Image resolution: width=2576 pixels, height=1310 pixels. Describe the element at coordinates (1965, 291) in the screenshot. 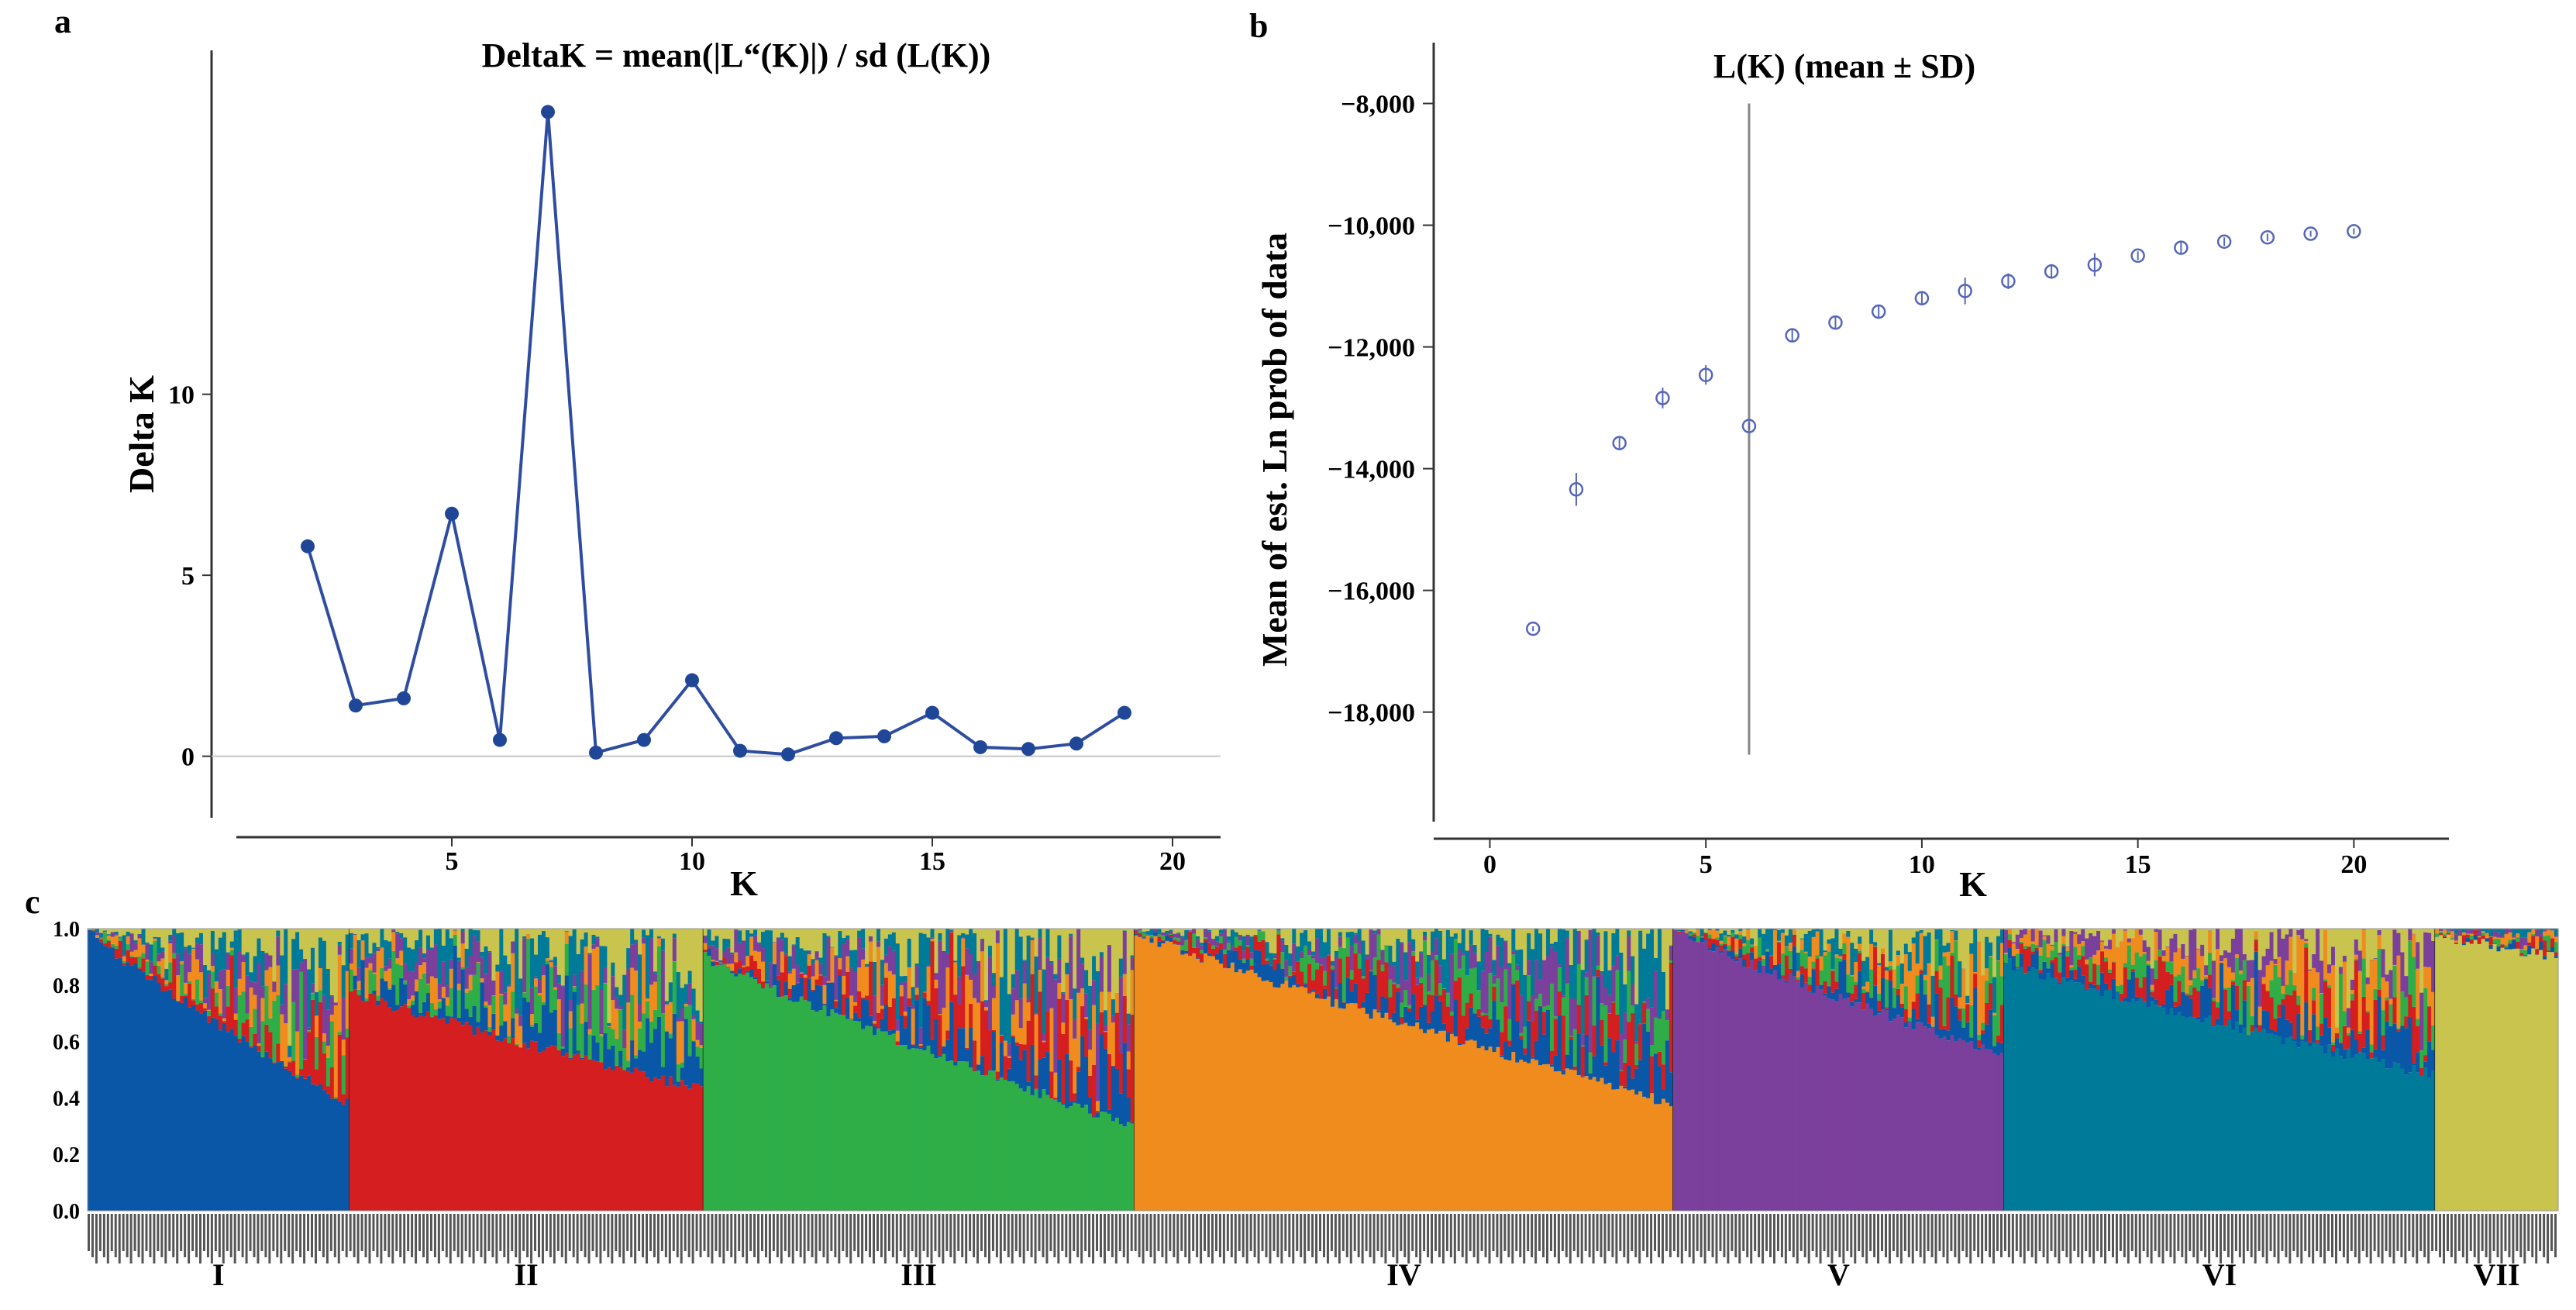

I see `panel-b-point` at that location.